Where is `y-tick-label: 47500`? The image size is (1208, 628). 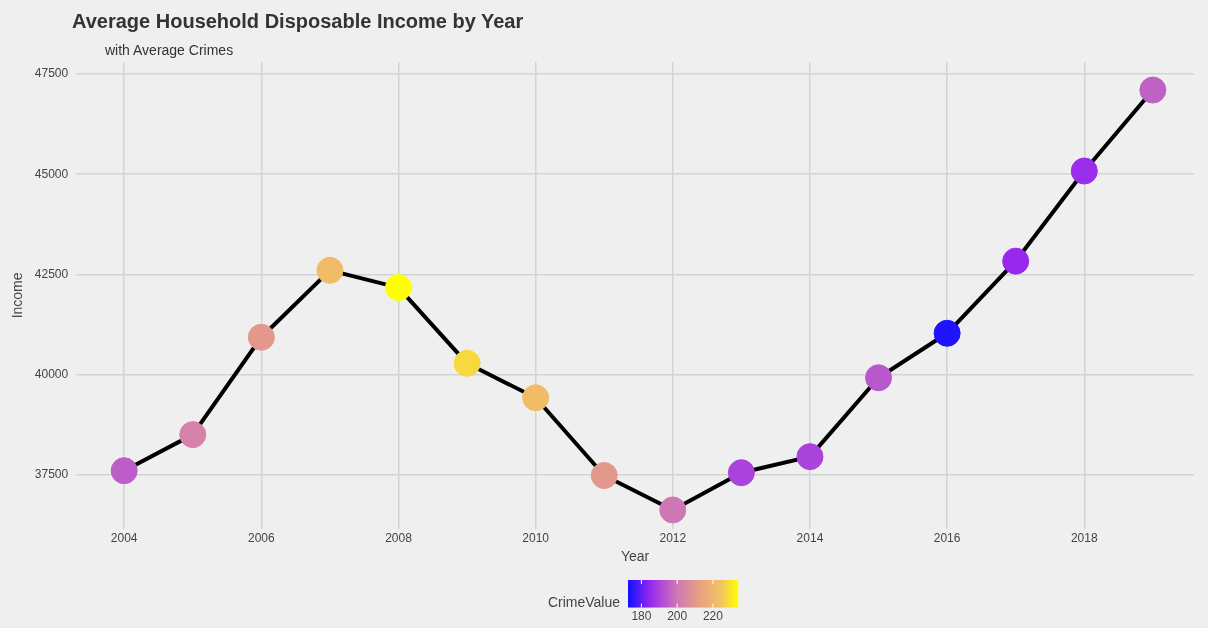
y-tick-label: 47500 is located at coordinates (51, 73).